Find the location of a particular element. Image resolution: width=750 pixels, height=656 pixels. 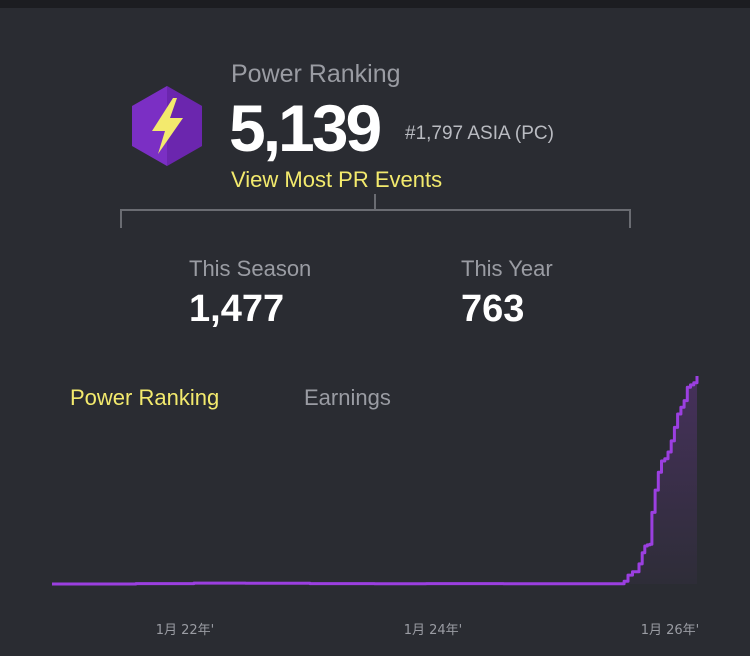

power-ranking-value: 5,139 is located at coordinates (305, 128).